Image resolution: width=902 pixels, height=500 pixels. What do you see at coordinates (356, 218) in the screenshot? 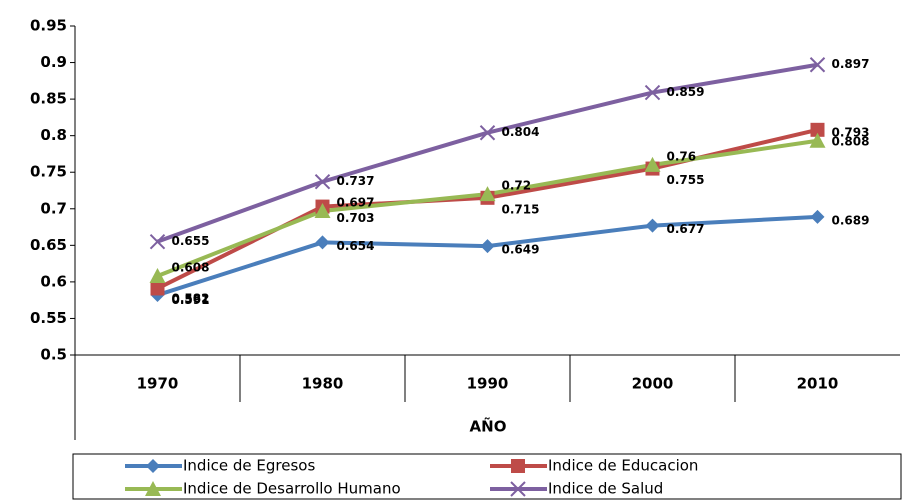
I see `data-label: 0.703` at bounding box center [356, 218].